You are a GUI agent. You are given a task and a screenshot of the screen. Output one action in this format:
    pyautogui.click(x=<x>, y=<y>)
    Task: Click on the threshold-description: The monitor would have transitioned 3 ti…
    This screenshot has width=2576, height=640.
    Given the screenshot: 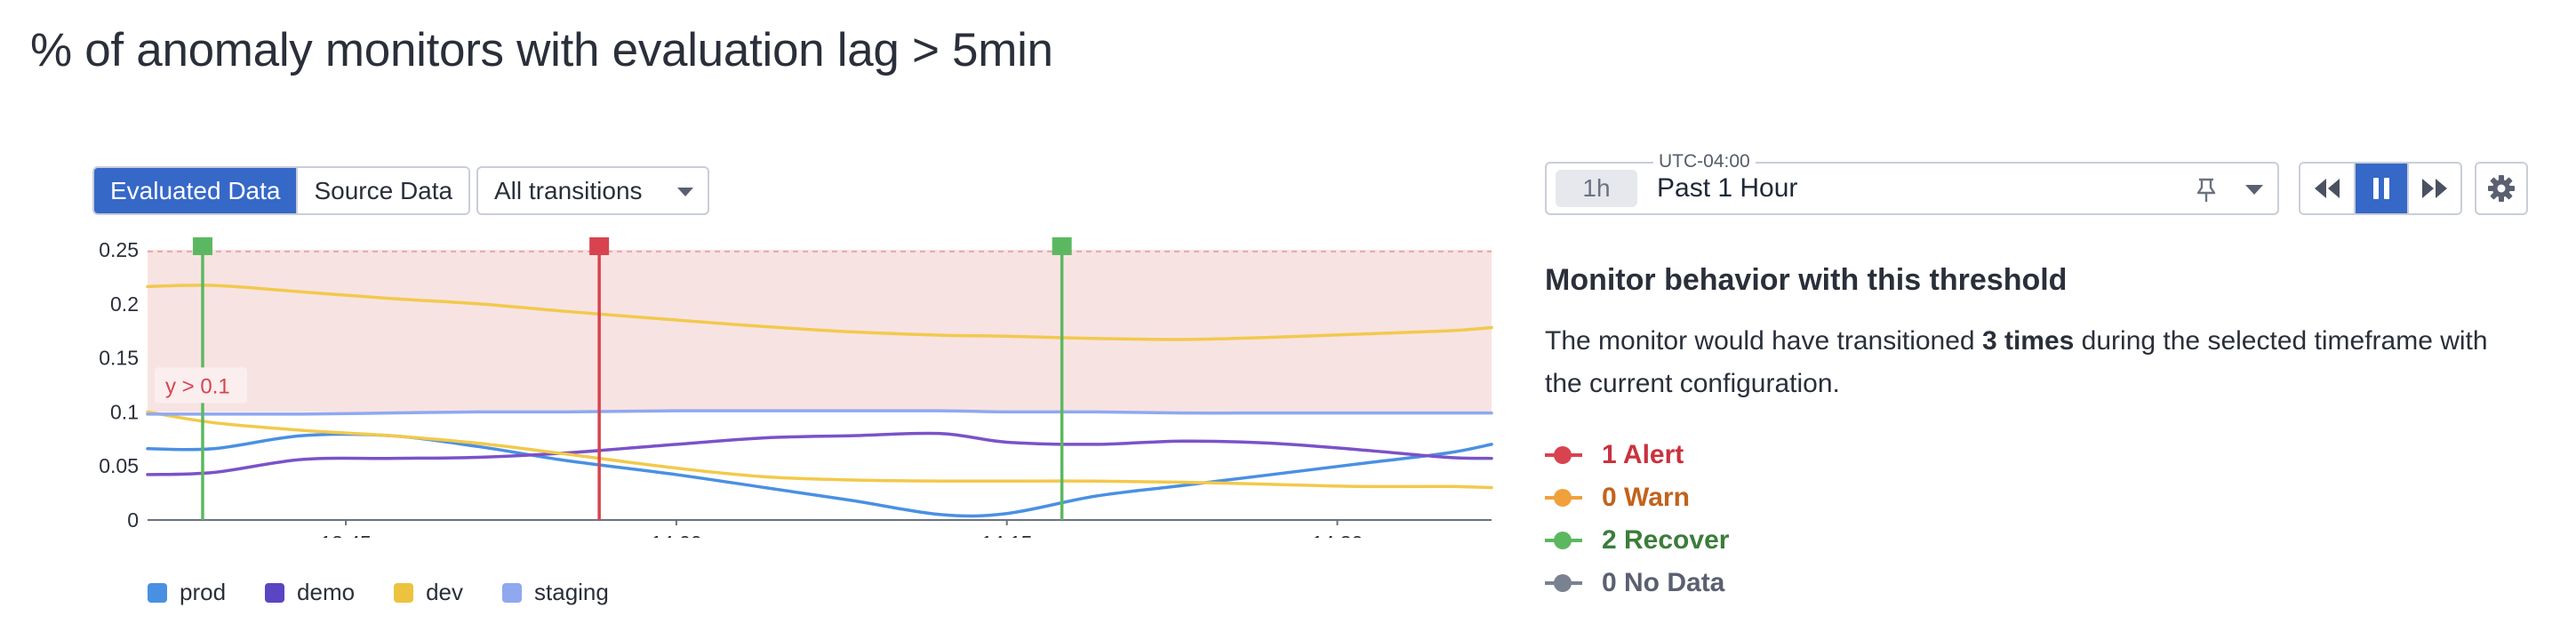 What is the action you would take?
    pyautogui.click(x=2038, y=362)
    